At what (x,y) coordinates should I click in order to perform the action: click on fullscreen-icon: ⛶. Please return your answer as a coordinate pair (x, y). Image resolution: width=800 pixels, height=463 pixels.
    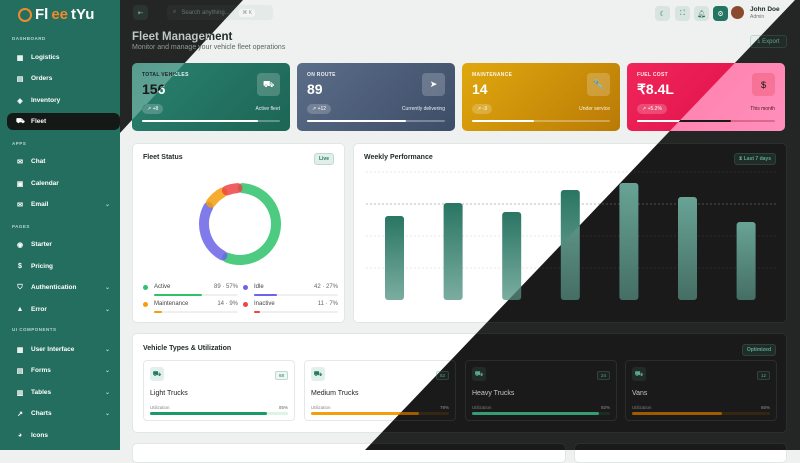
    Looking at the image, I should click on (682, 13).